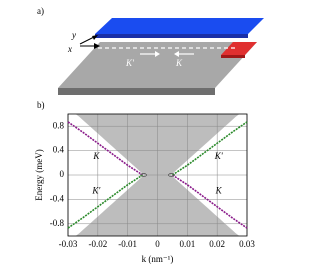 The height and width of the screenshot is (269, 320). Describe the element at coordinates (95, 37) in the screenshot. I see `y-arrowhead` at that location.